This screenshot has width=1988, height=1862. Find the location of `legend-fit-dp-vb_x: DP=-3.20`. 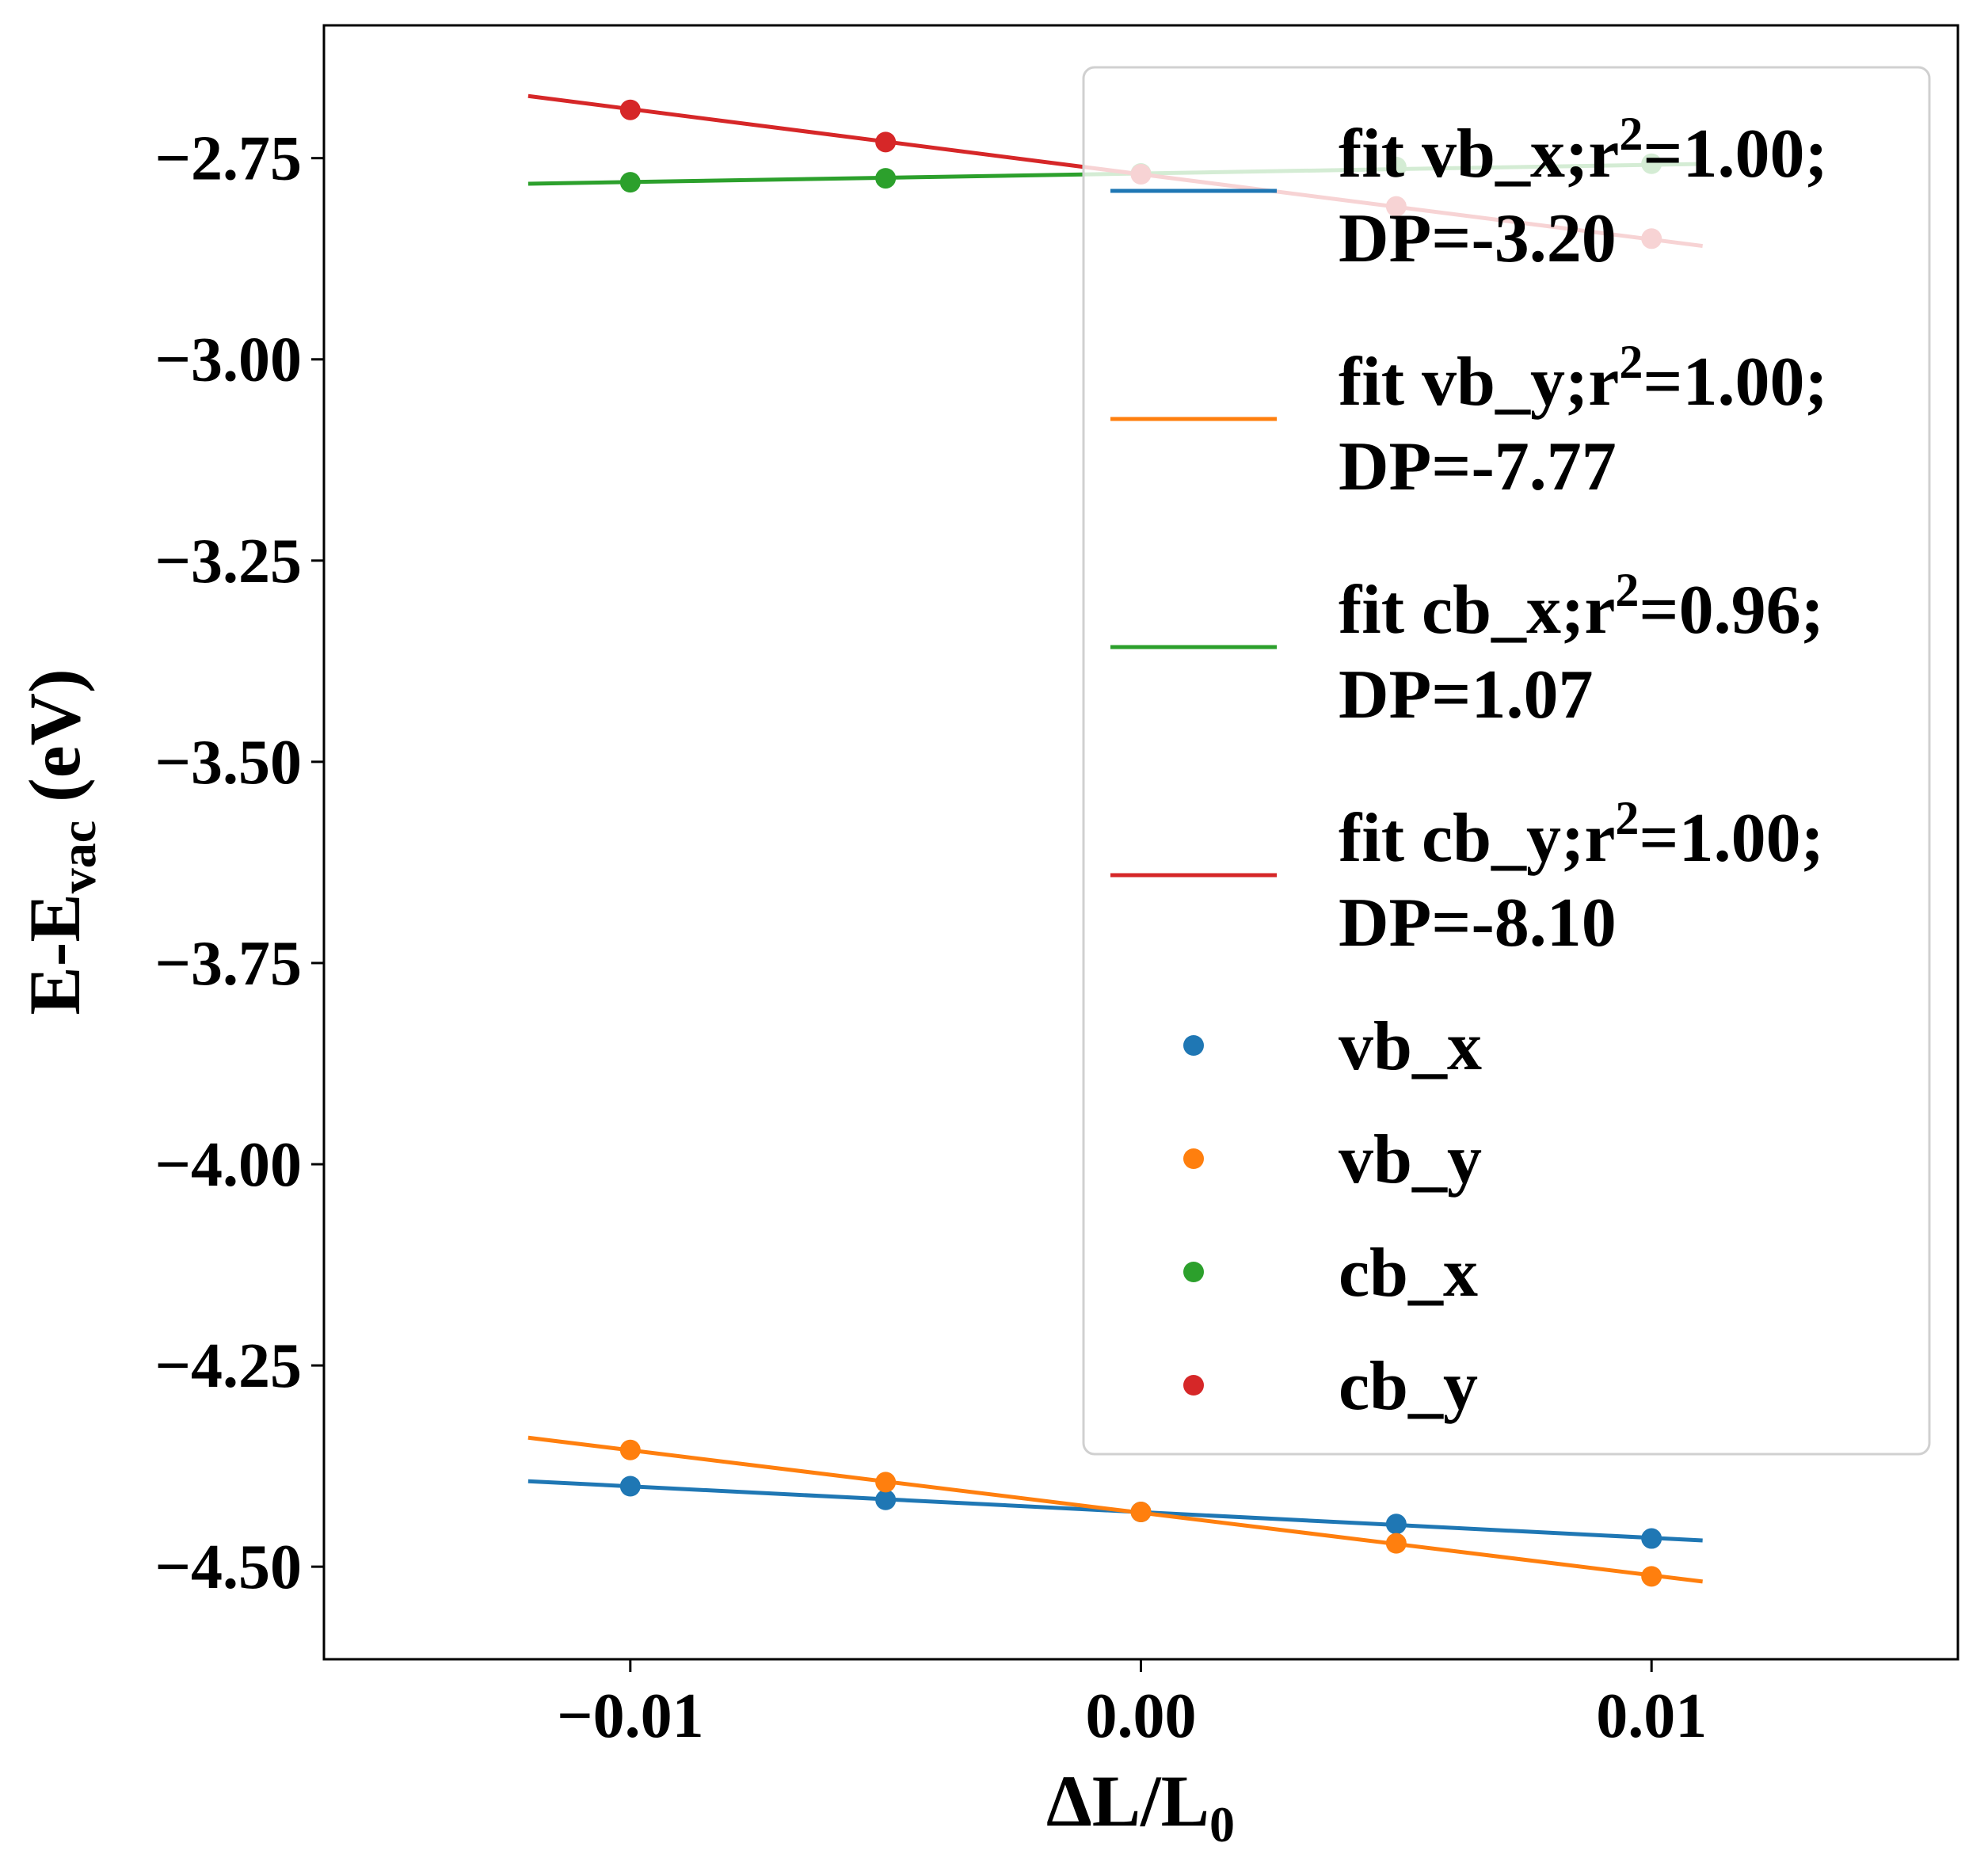

legend-fit-dp-vb_x: DP=-3.20 is located at coordinates (1478, 238).